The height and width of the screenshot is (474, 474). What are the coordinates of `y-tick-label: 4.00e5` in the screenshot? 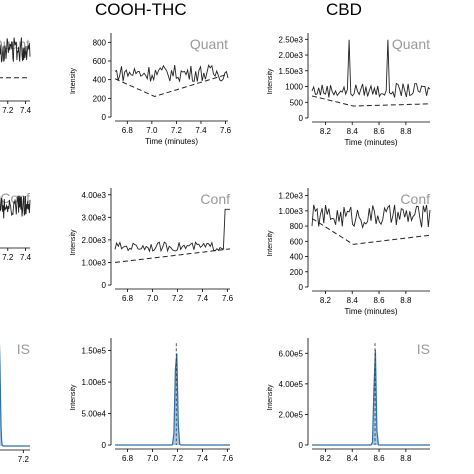 It's located at (291, 384).